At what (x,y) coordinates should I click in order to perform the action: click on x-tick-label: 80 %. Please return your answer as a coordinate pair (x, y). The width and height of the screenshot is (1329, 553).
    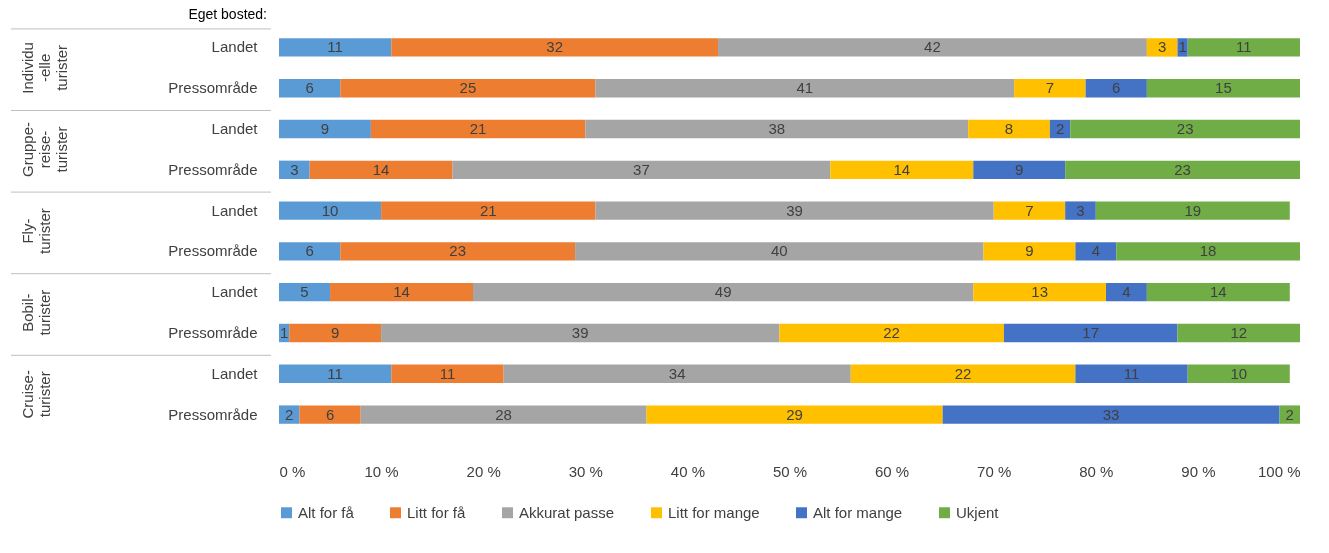
    Looking at the image, I should click on (1096, 471).